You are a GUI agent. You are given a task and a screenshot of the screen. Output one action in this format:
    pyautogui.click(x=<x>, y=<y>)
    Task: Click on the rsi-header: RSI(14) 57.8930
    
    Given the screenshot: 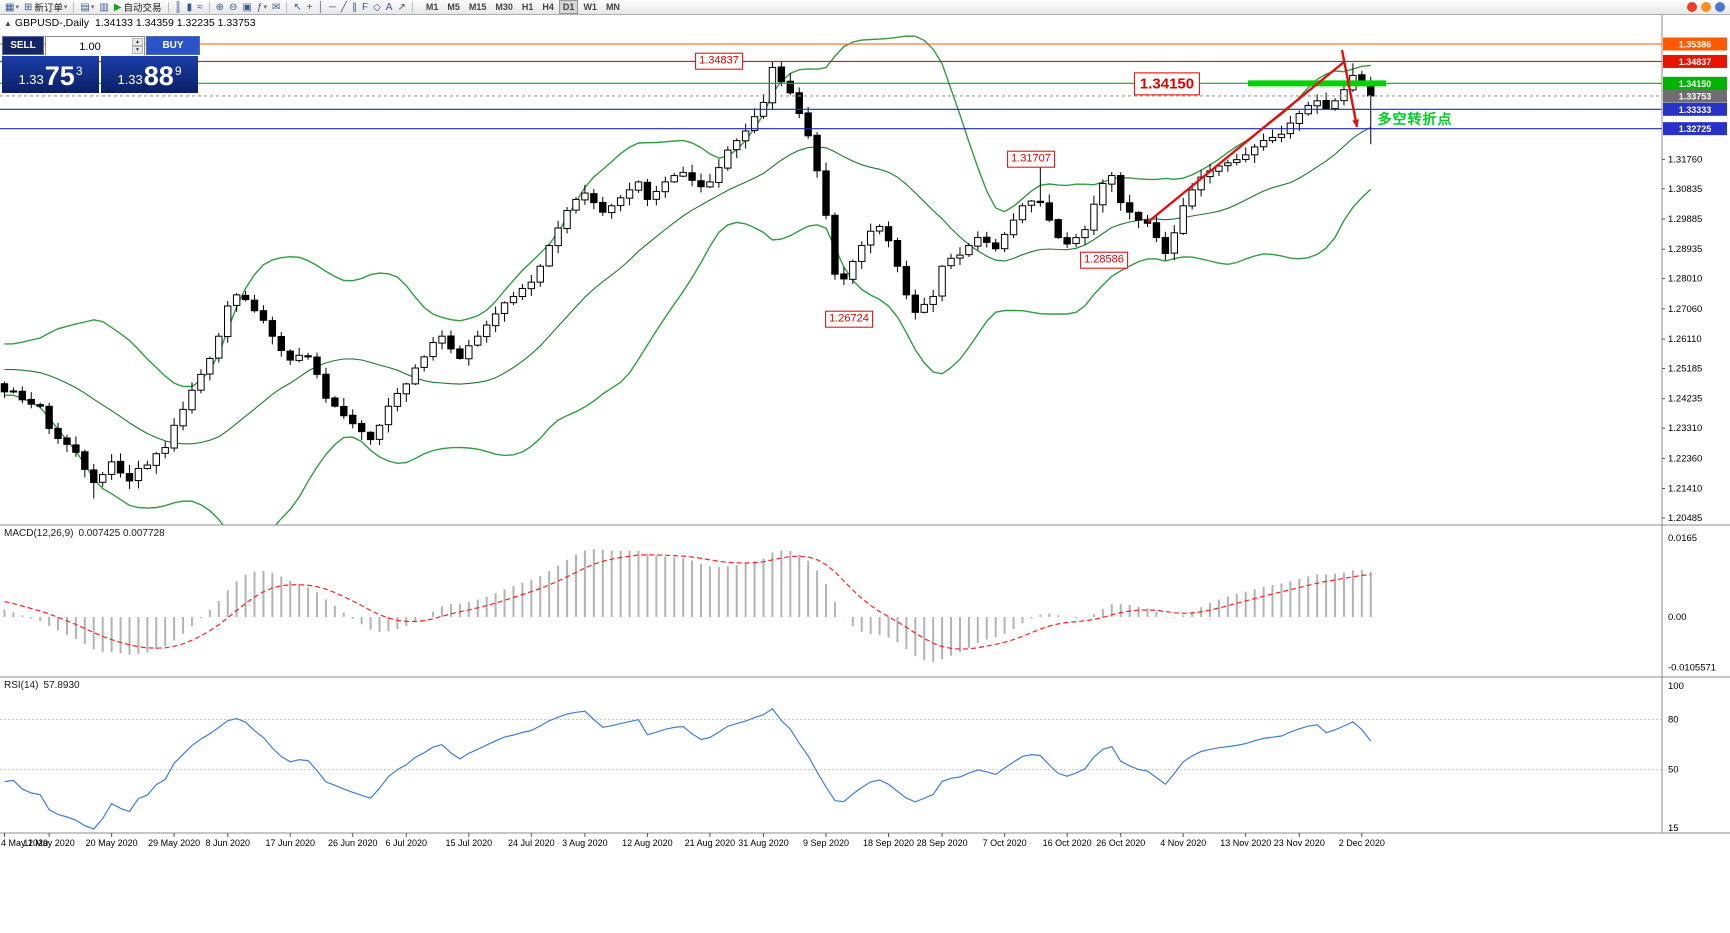 What is the action you would take?
    pyautogui.click(x=42, y=685)
    